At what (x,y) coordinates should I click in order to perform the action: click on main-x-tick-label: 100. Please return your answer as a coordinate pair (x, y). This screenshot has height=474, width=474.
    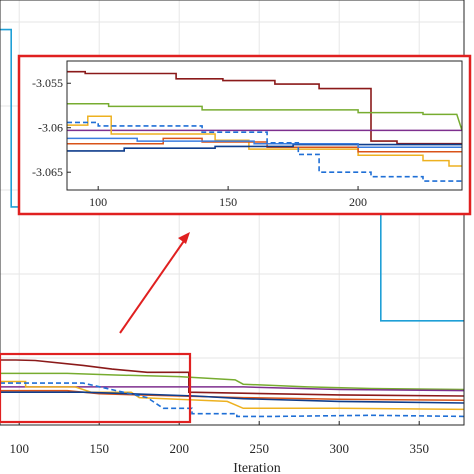
    Looking at the image, I should click on (19, 448).